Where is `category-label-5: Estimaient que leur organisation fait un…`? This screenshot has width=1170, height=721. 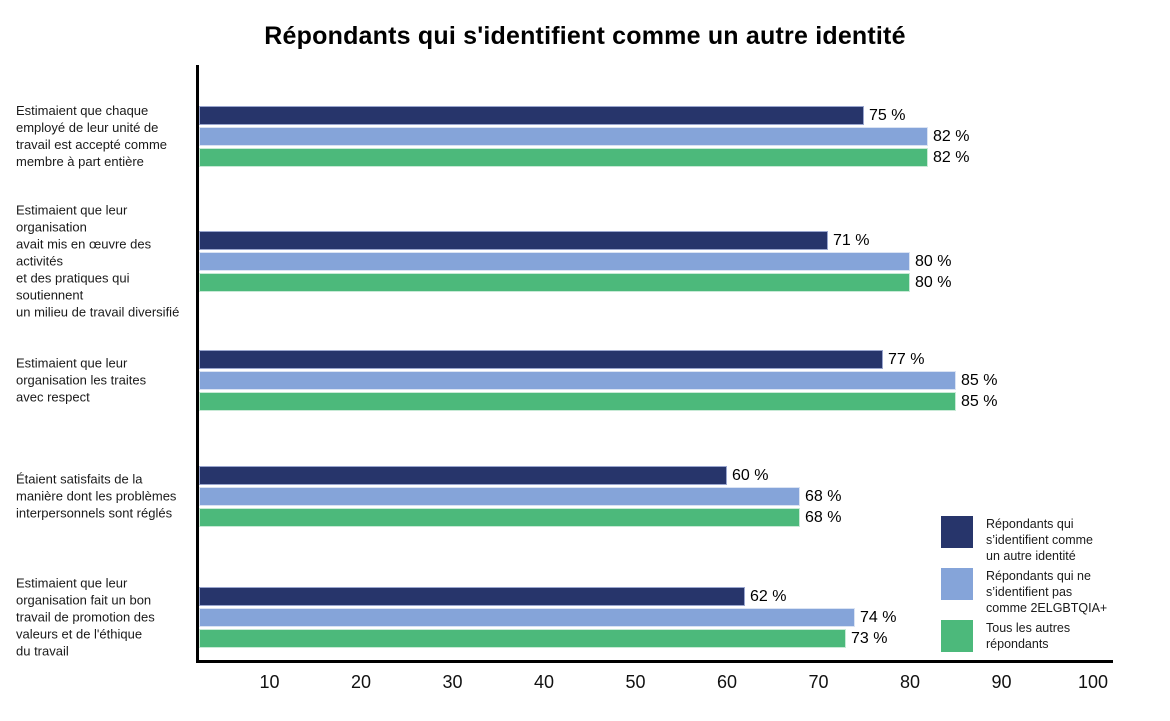
category-label-5: Estimaient que leur organisation fait un… is located at coordinates (85, 617).